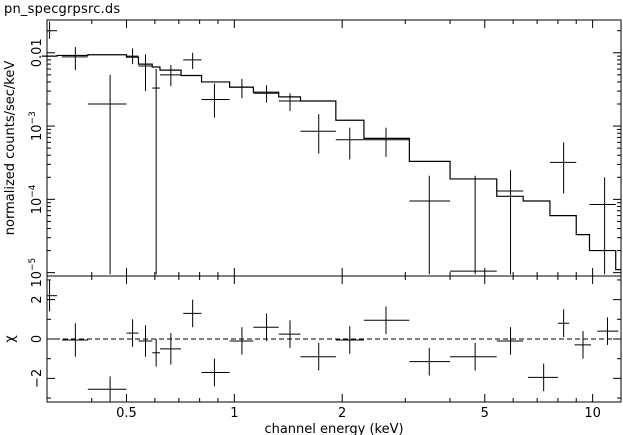  I want to click on y-axis-label: normalized counts/sec/keV, so click(10, 148).